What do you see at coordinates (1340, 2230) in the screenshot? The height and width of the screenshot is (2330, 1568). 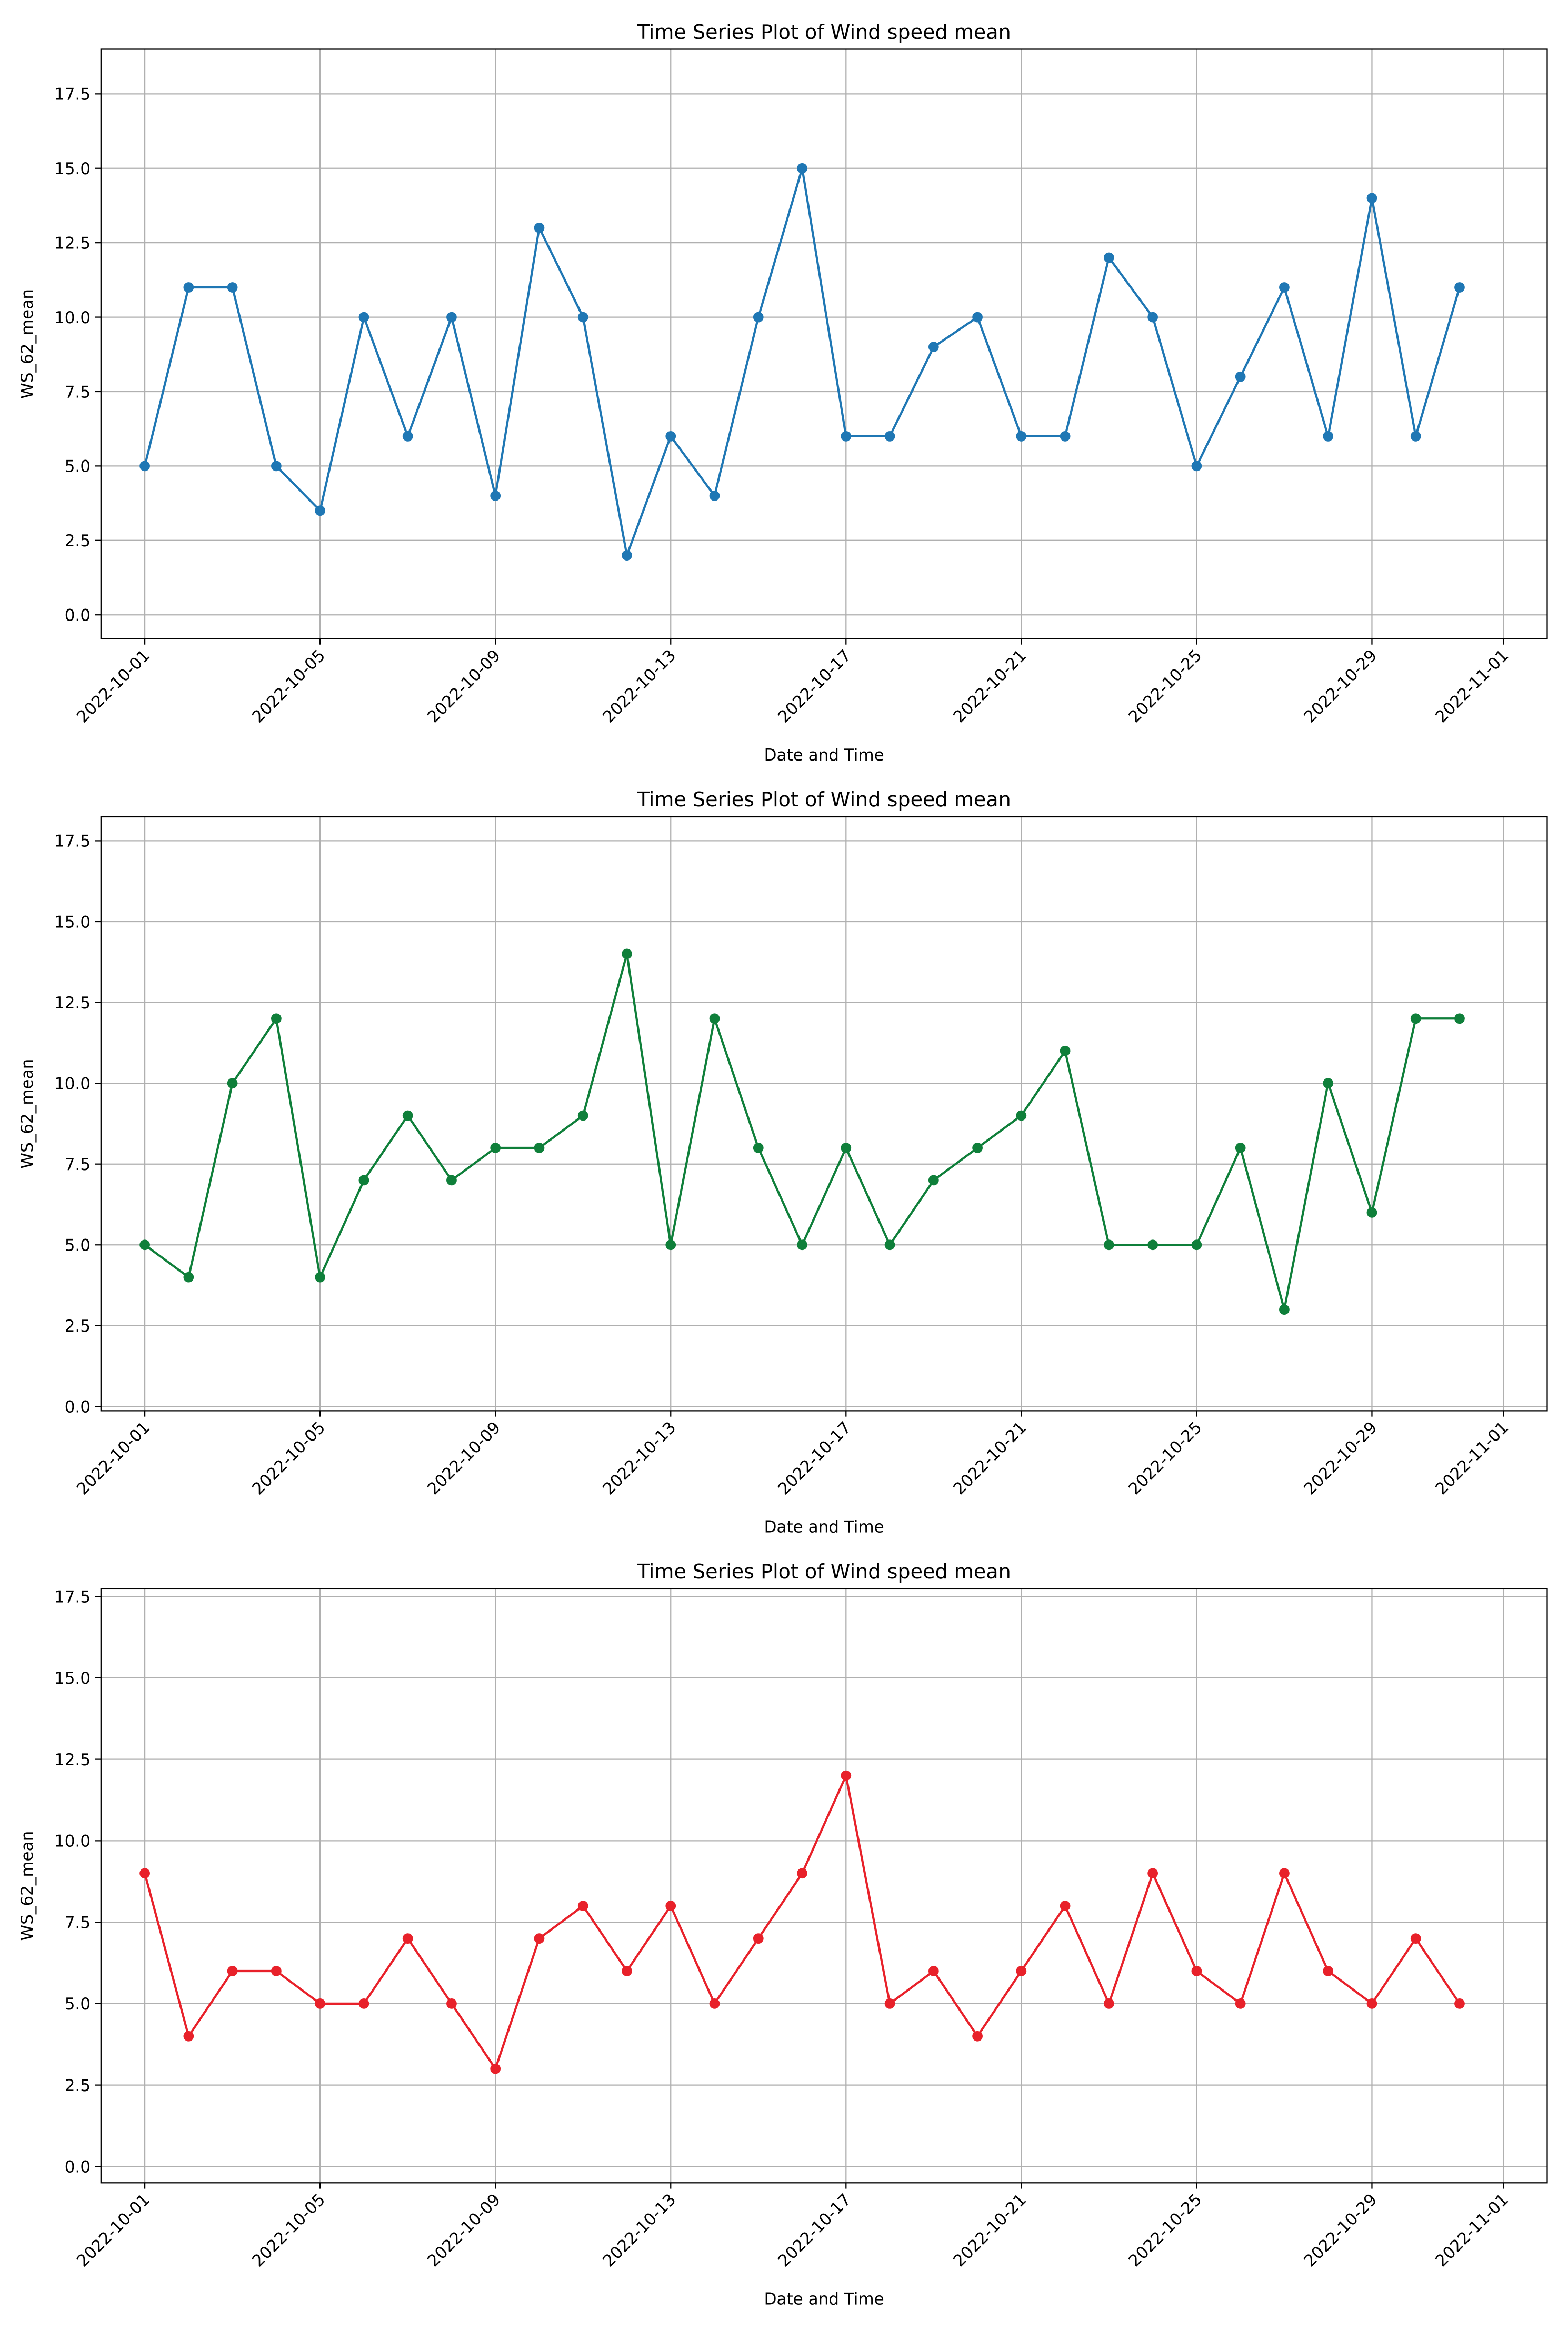 I see `x-tick-label: 2022-10-29` at bounding box center [1340, 2230].